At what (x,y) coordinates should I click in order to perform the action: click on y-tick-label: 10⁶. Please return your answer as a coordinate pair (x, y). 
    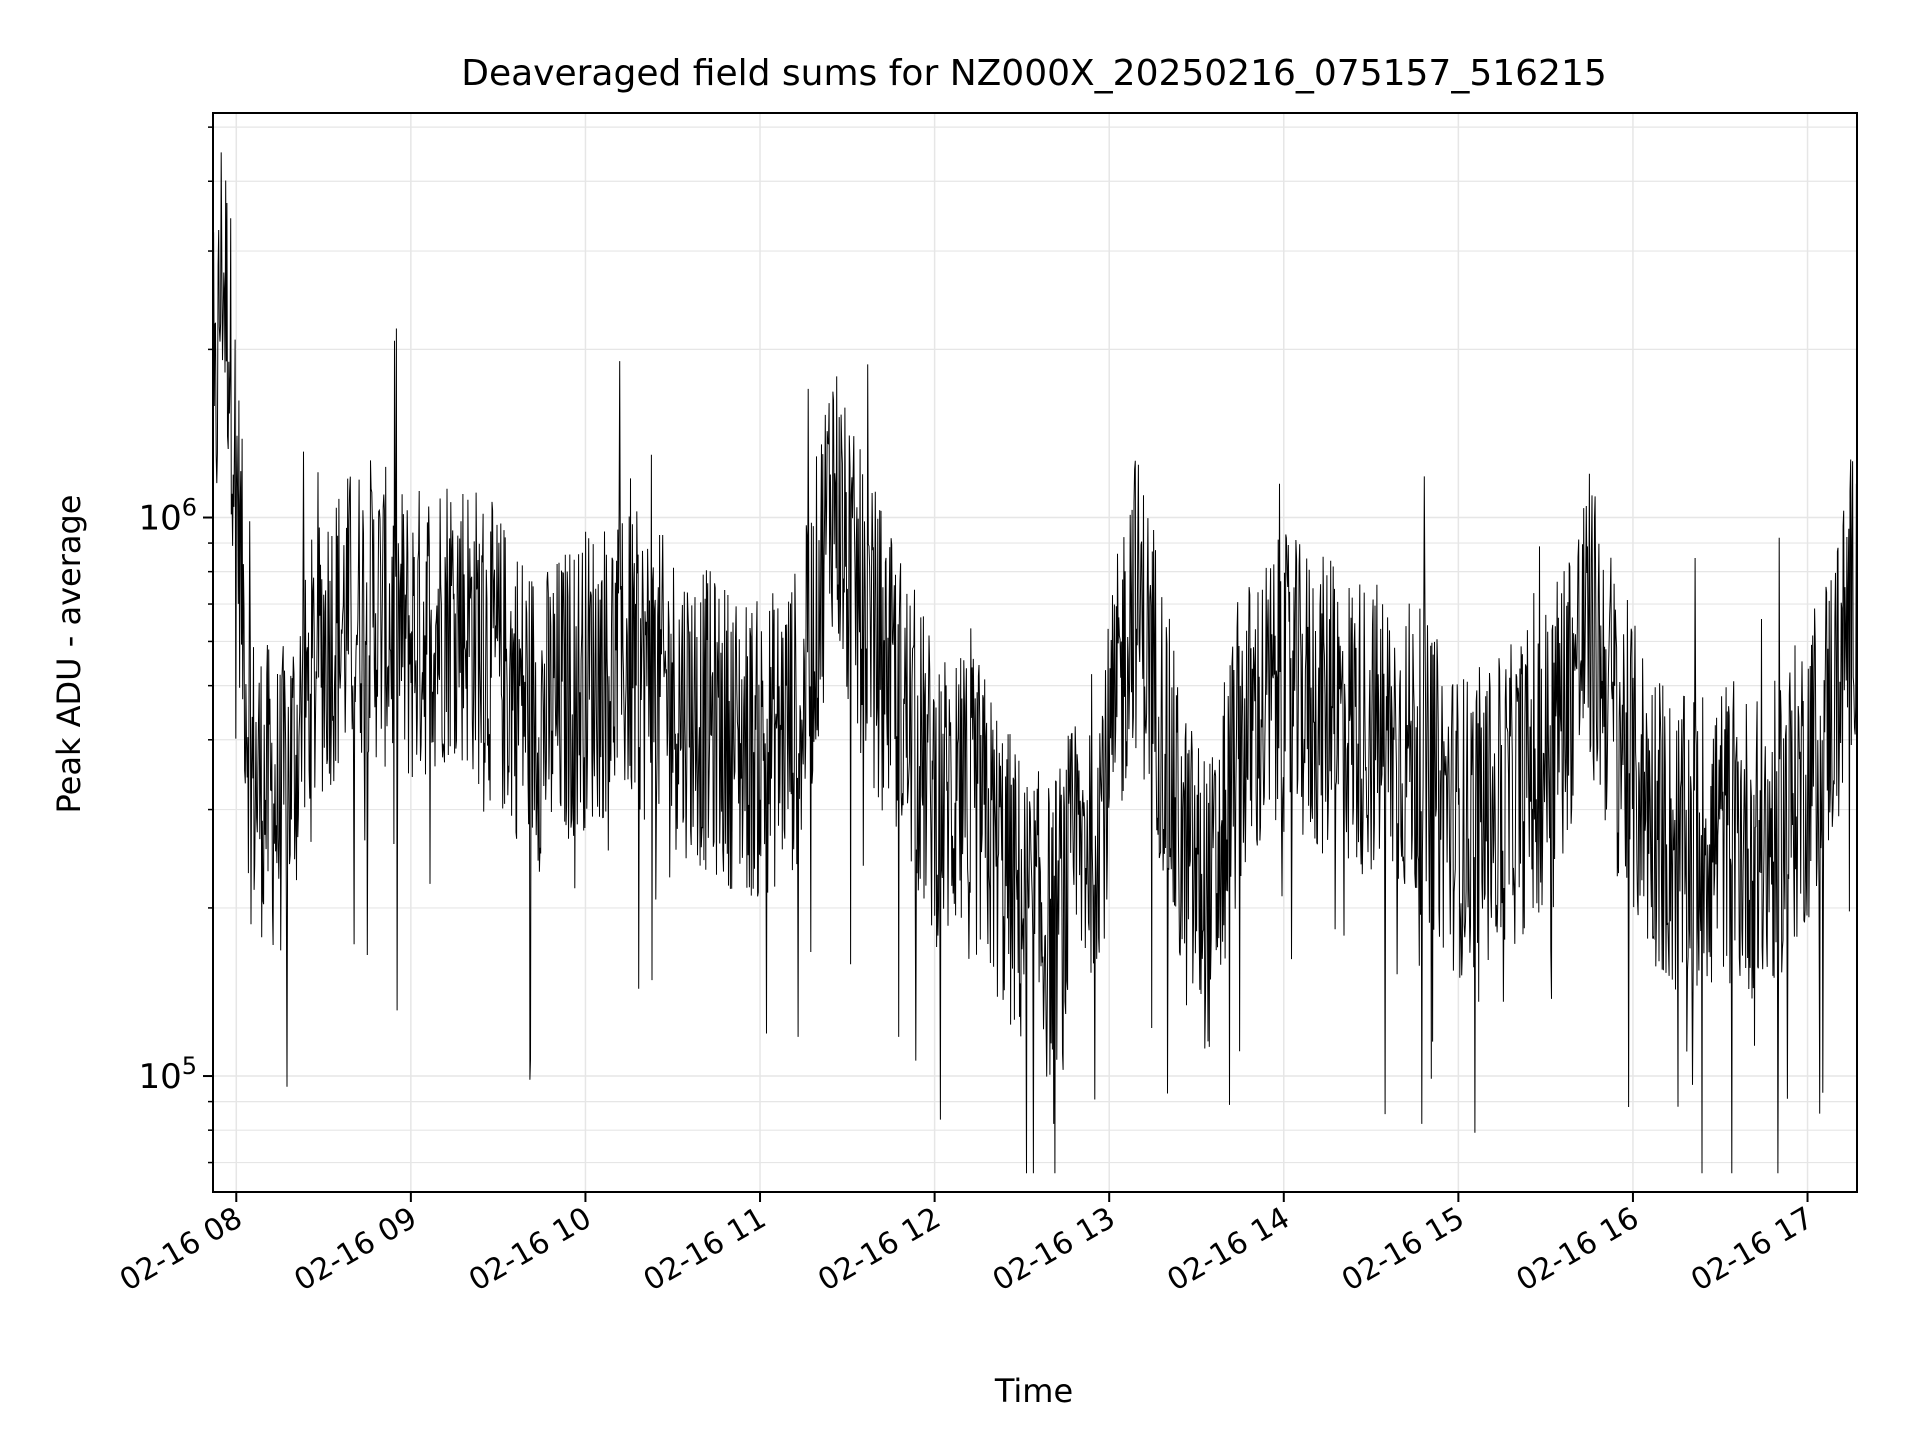
    Looking at the image, I should click on (167, 516).